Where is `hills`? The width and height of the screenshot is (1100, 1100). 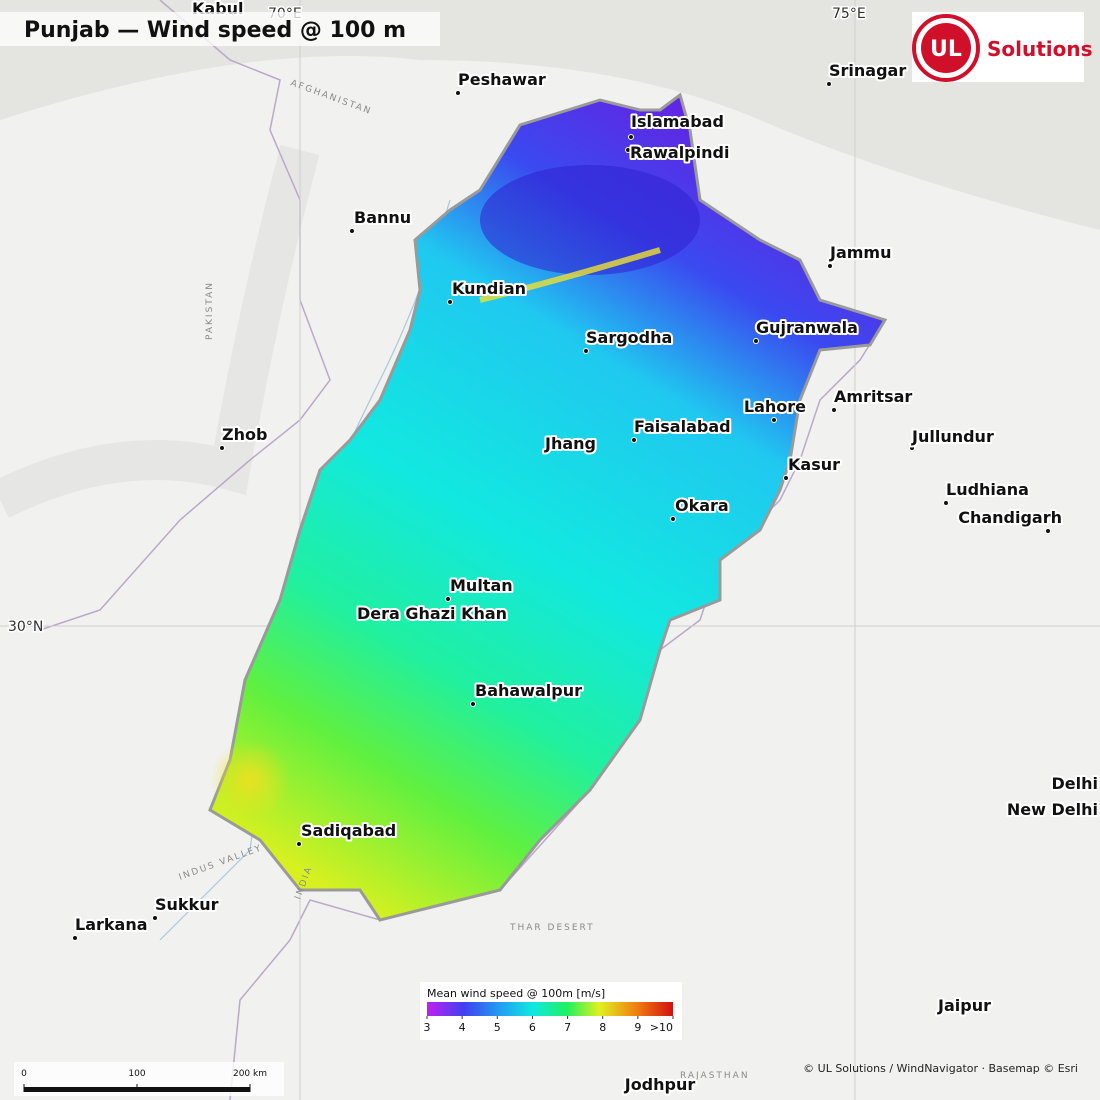
hills is located at coordinates (160, 331).